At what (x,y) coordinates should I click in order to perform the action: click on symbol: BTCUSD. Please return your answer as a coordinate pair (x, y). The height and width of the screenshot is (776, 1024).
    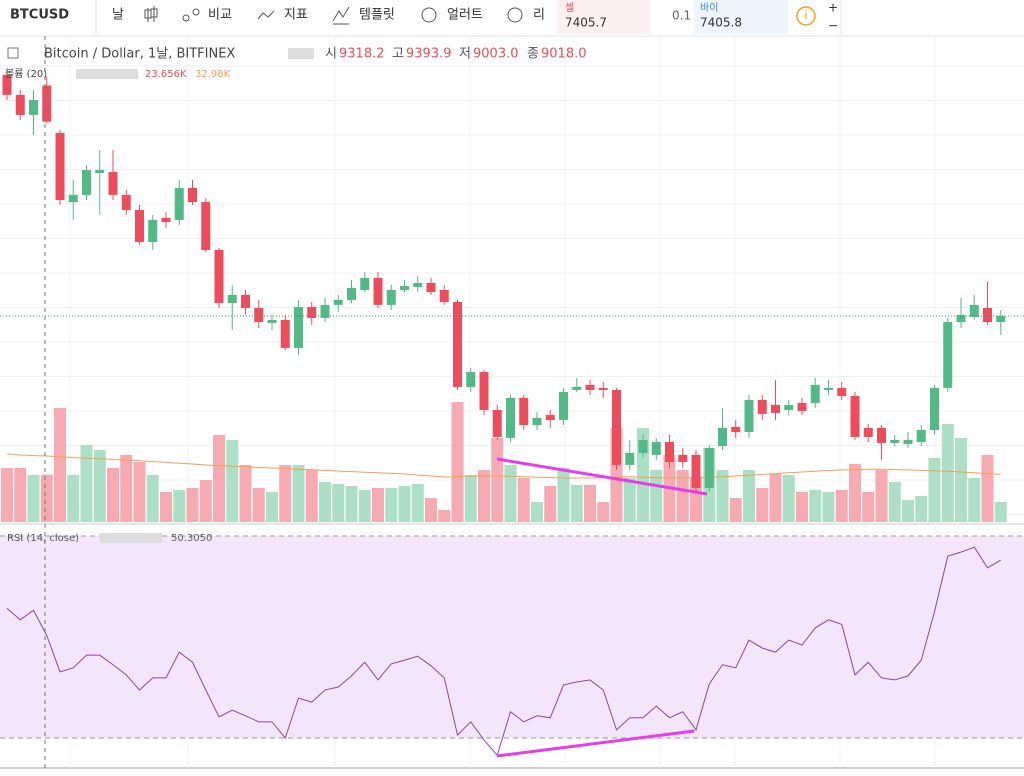
    Looking at the image, I should click on (39, 15).